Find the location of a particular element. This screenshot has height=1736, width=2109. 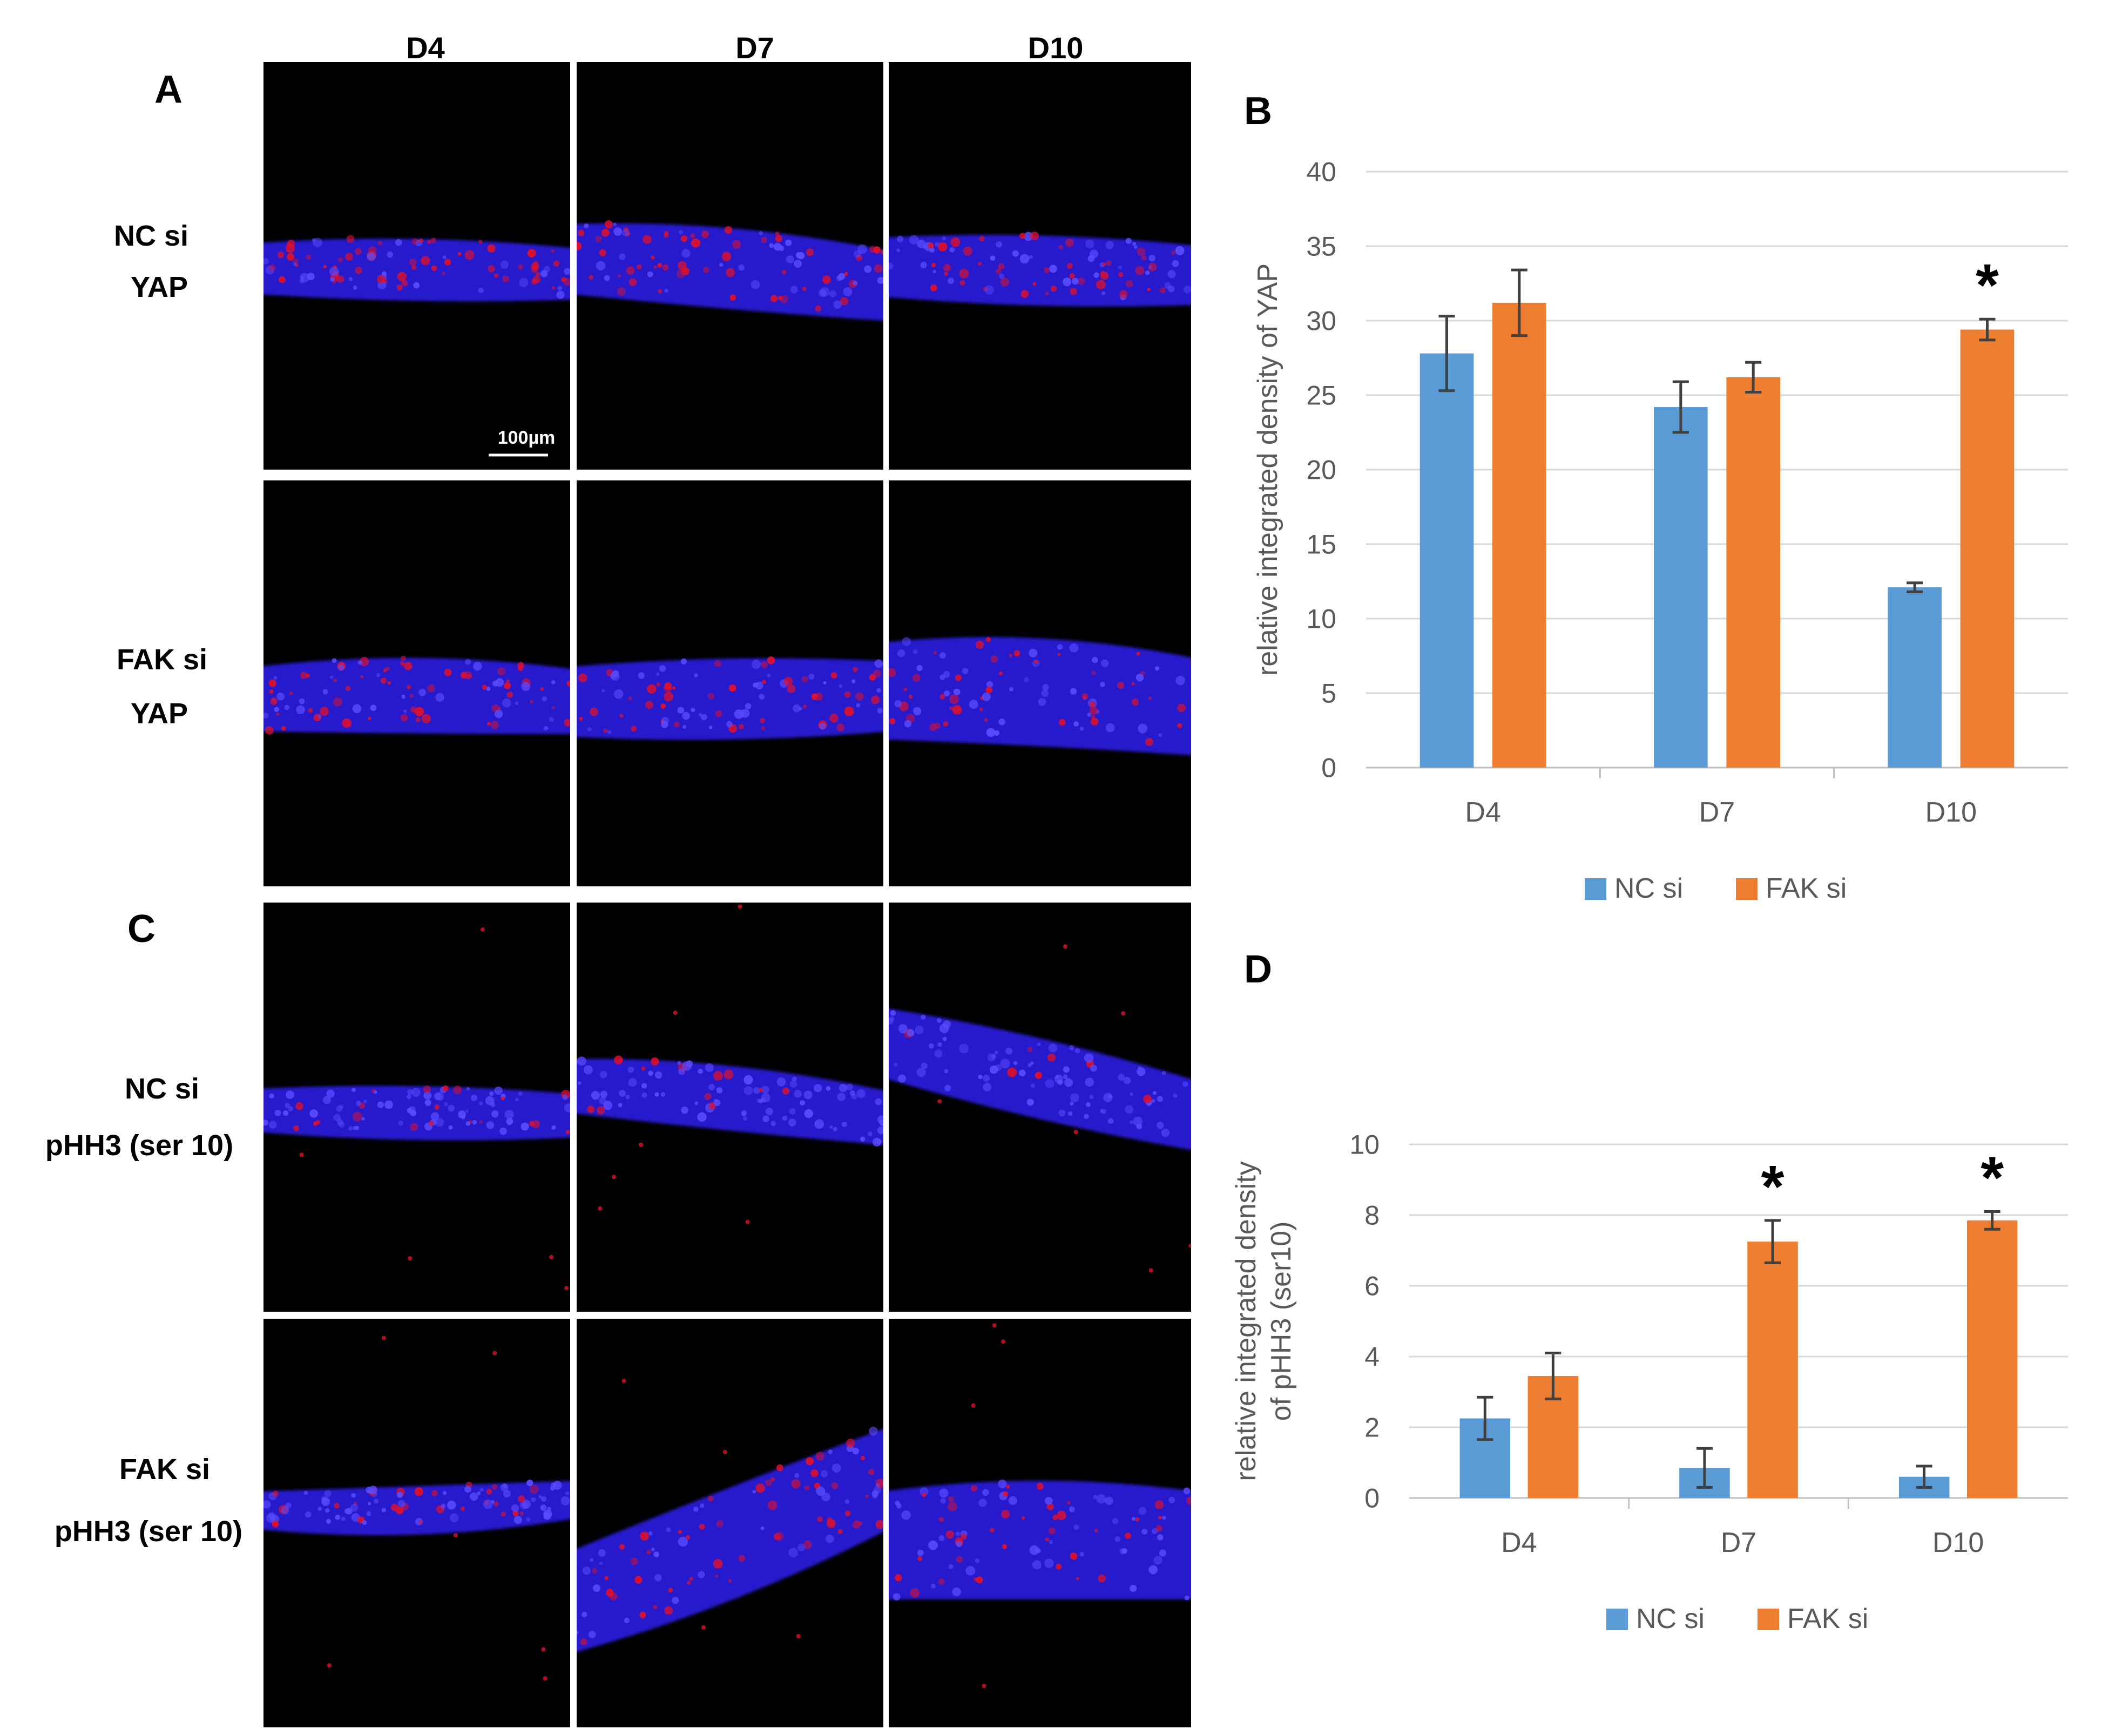

y-axis-label: relative integrated density is located at coordinates (1246, 1321).